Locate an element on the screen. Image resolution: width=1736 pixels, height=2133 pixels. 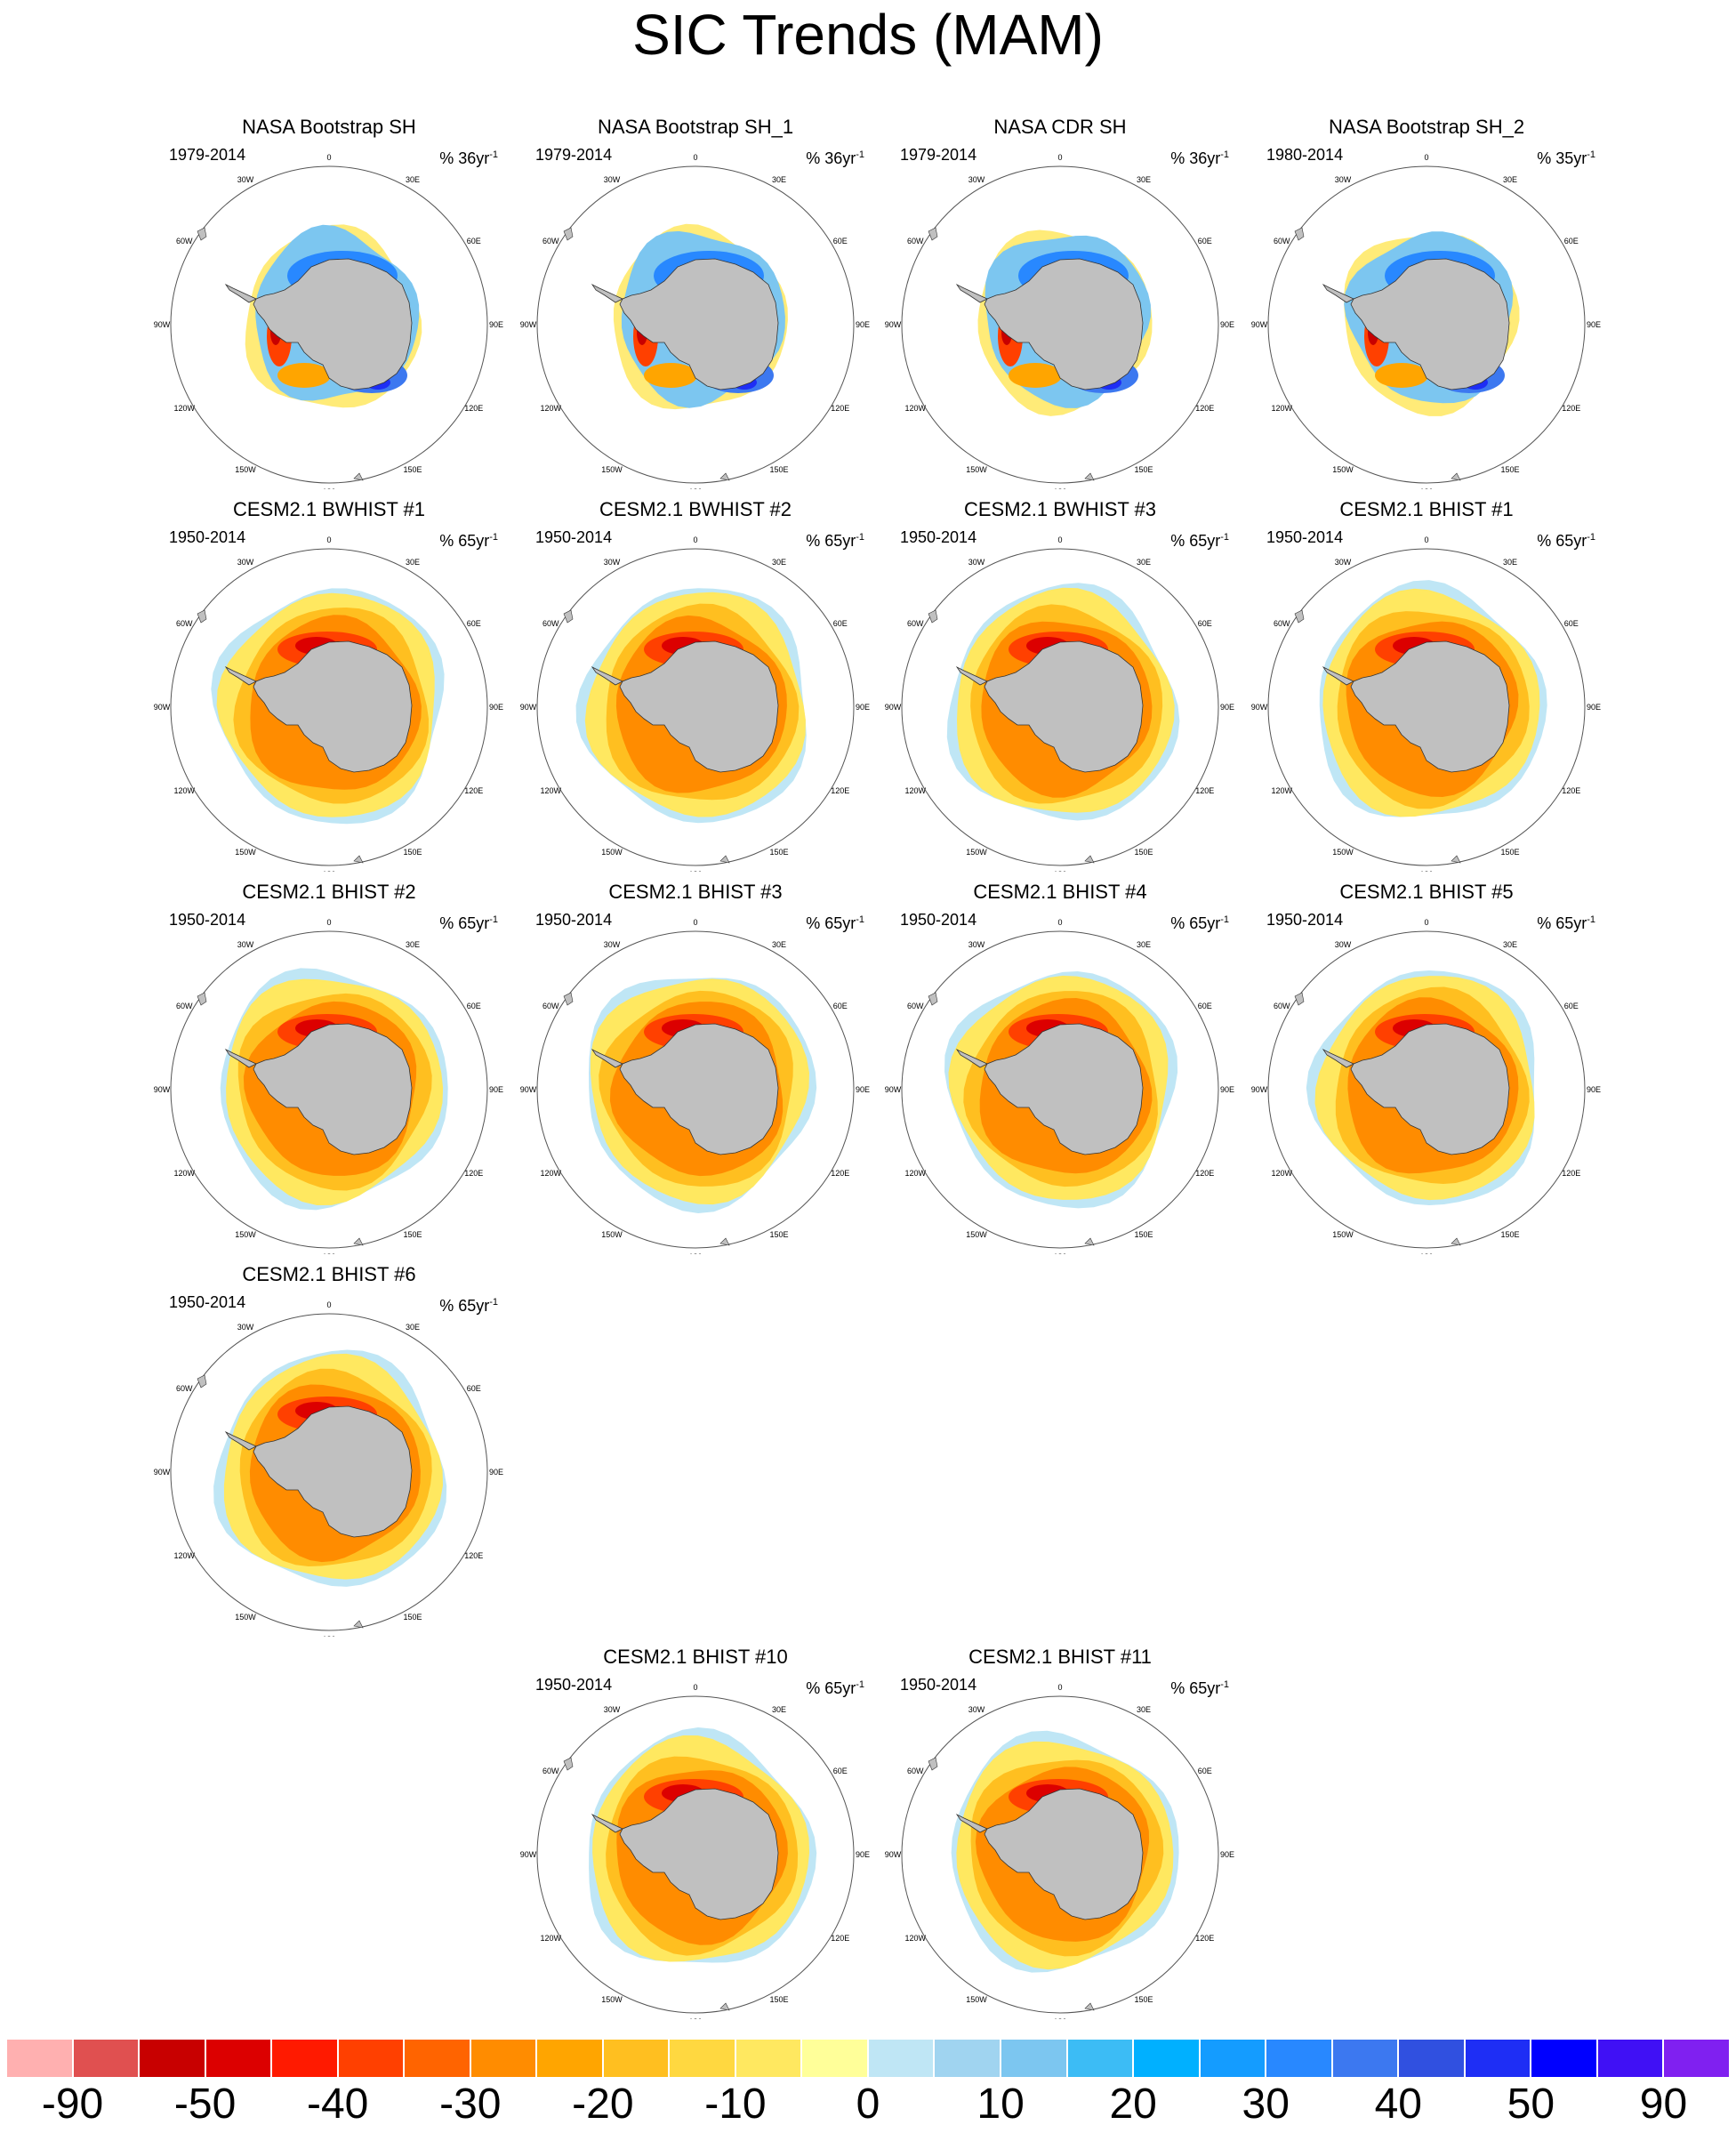
colorbar-tick-label: 50 is located at coordinates (1531, 2104).